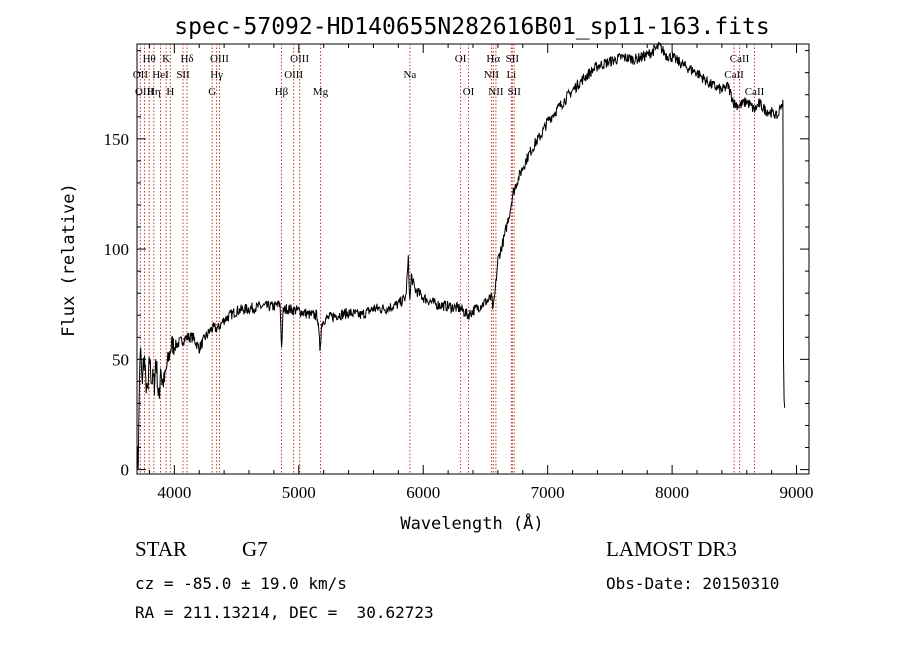 The height and width of the screenshot is (649, 900). Describe the element at coordinates (166, 59) in the screenshot. I see `line-marker-label: K` at that location.